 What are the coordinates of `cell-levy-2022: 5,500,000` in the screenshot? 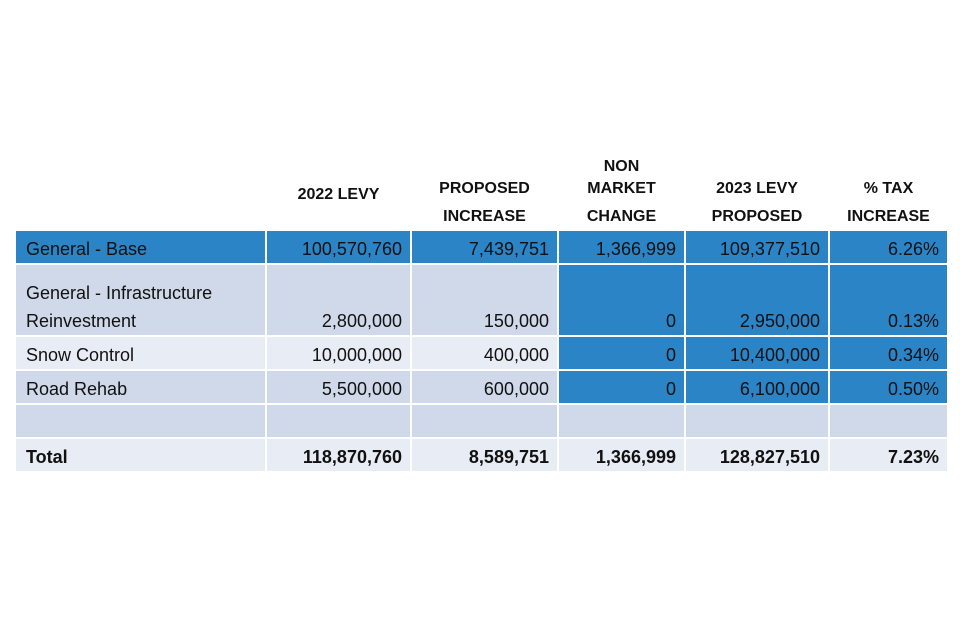 It's located at (338, 387).